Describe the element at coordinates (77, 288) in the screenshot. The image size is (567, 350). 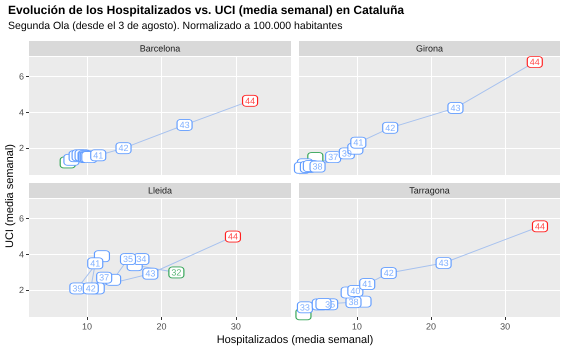
I see `annotation: 39` at that location.